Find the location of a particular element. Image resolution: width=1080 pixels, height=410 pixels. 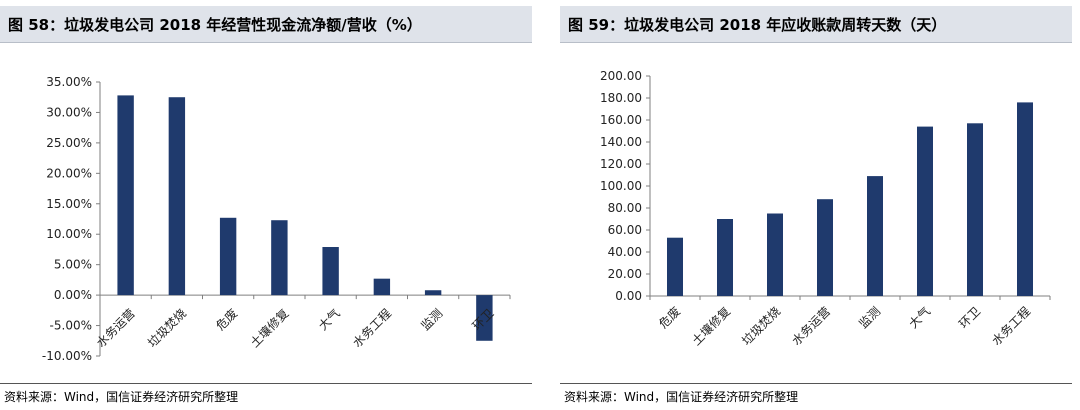

y-tick-label: 25.00% is located at coordinates (69, 143).